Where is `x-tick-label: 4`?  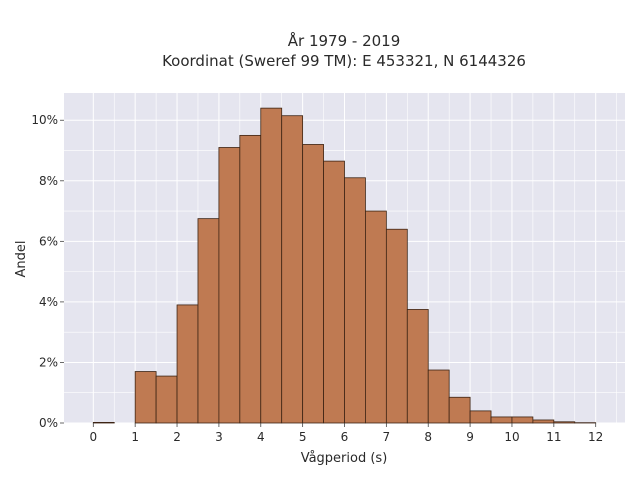 x-tick-label: 4 is located at coordinates (261, 437).